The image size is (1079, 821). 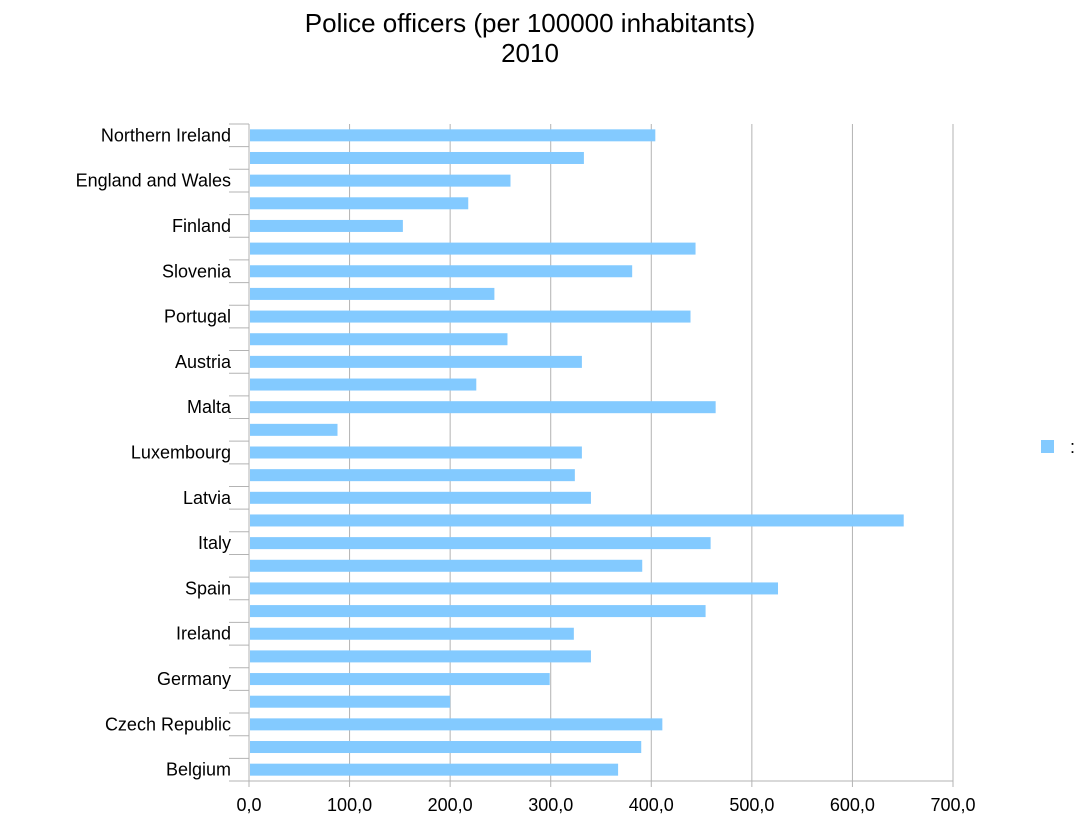 What do you see at coordinates (209, 407) in the screenshot?
I see `category-label: Malta` at bounding box center [209, 407].